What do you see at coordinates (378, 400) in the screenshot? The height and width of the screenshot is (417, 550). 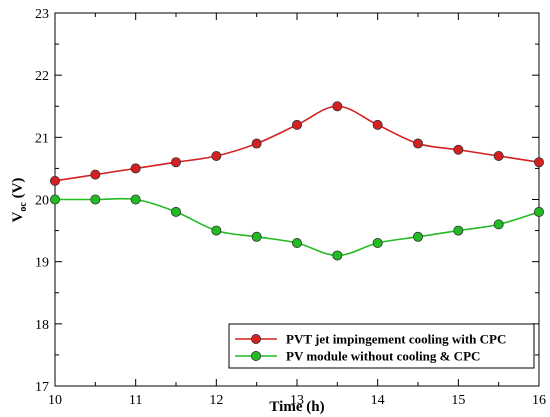 I see `x-tick-label-4: 14` at bounding box center [378, 400].